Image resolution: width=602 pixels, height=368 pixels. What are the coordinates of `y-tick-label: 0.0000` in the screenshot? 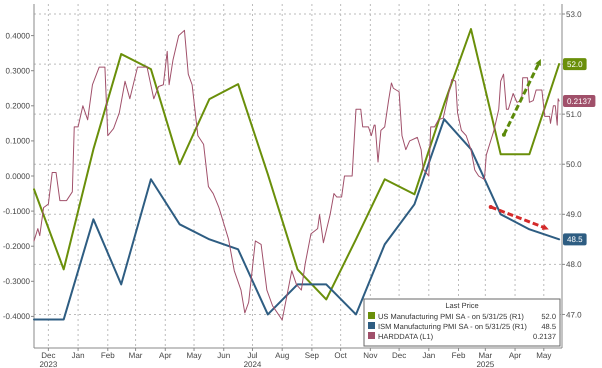 It's located at (18, 176).